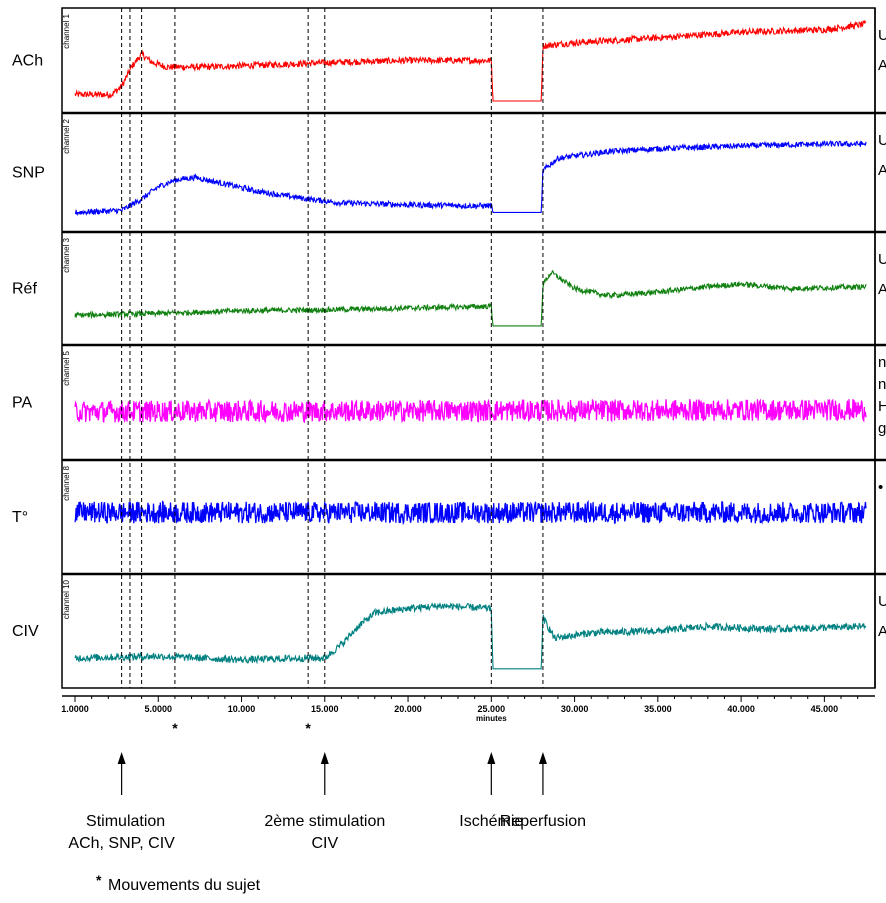 Image resolution: width=886 pixels, height=903 pixels. Describe the element at coordinates (24, 289) in the screenshot. I see `row-label: Réf` at that location.